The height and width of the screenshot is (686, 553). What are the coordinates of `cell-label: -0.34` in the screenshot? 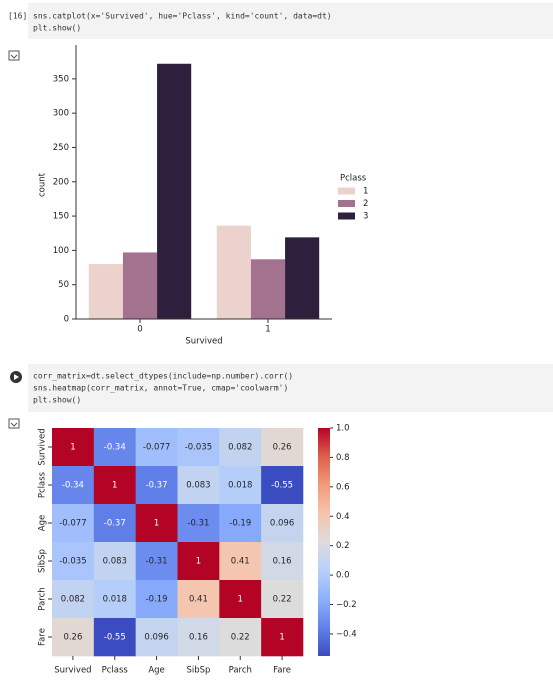 It's located at (115, 448).